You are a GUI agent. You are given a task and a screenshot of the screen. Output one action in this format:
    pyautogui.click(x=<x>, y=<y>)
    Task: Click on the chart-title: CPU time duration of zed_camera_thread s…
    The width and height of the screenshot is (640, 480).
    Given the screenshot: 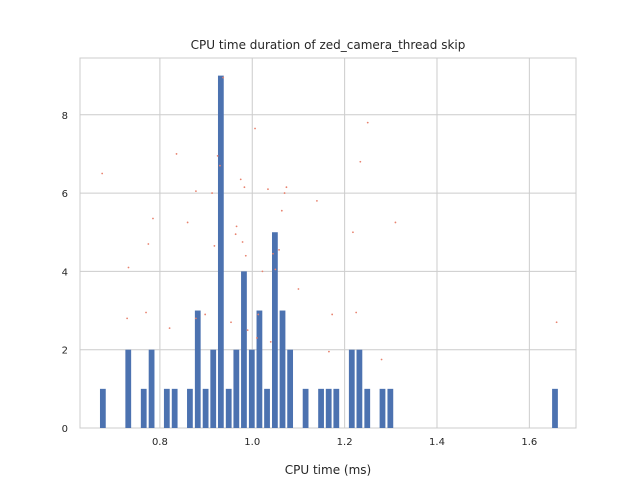 What is the action you would take?
    pyautogui.click(x=328, y=45)
    